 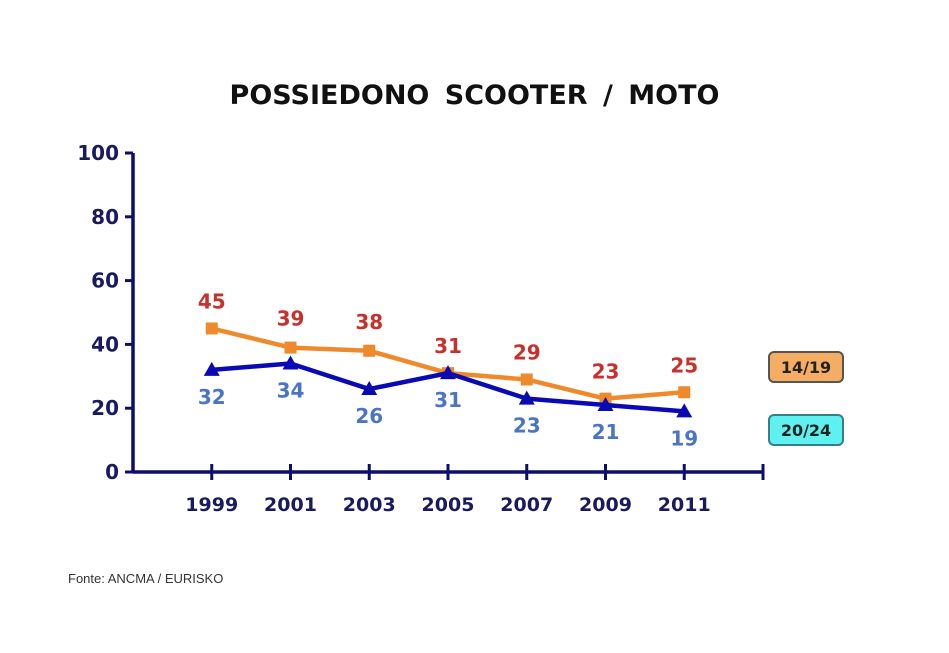 I want to click on y-axis-ticks: 0 20 40 60 80 100, so click(x=105, y=312).